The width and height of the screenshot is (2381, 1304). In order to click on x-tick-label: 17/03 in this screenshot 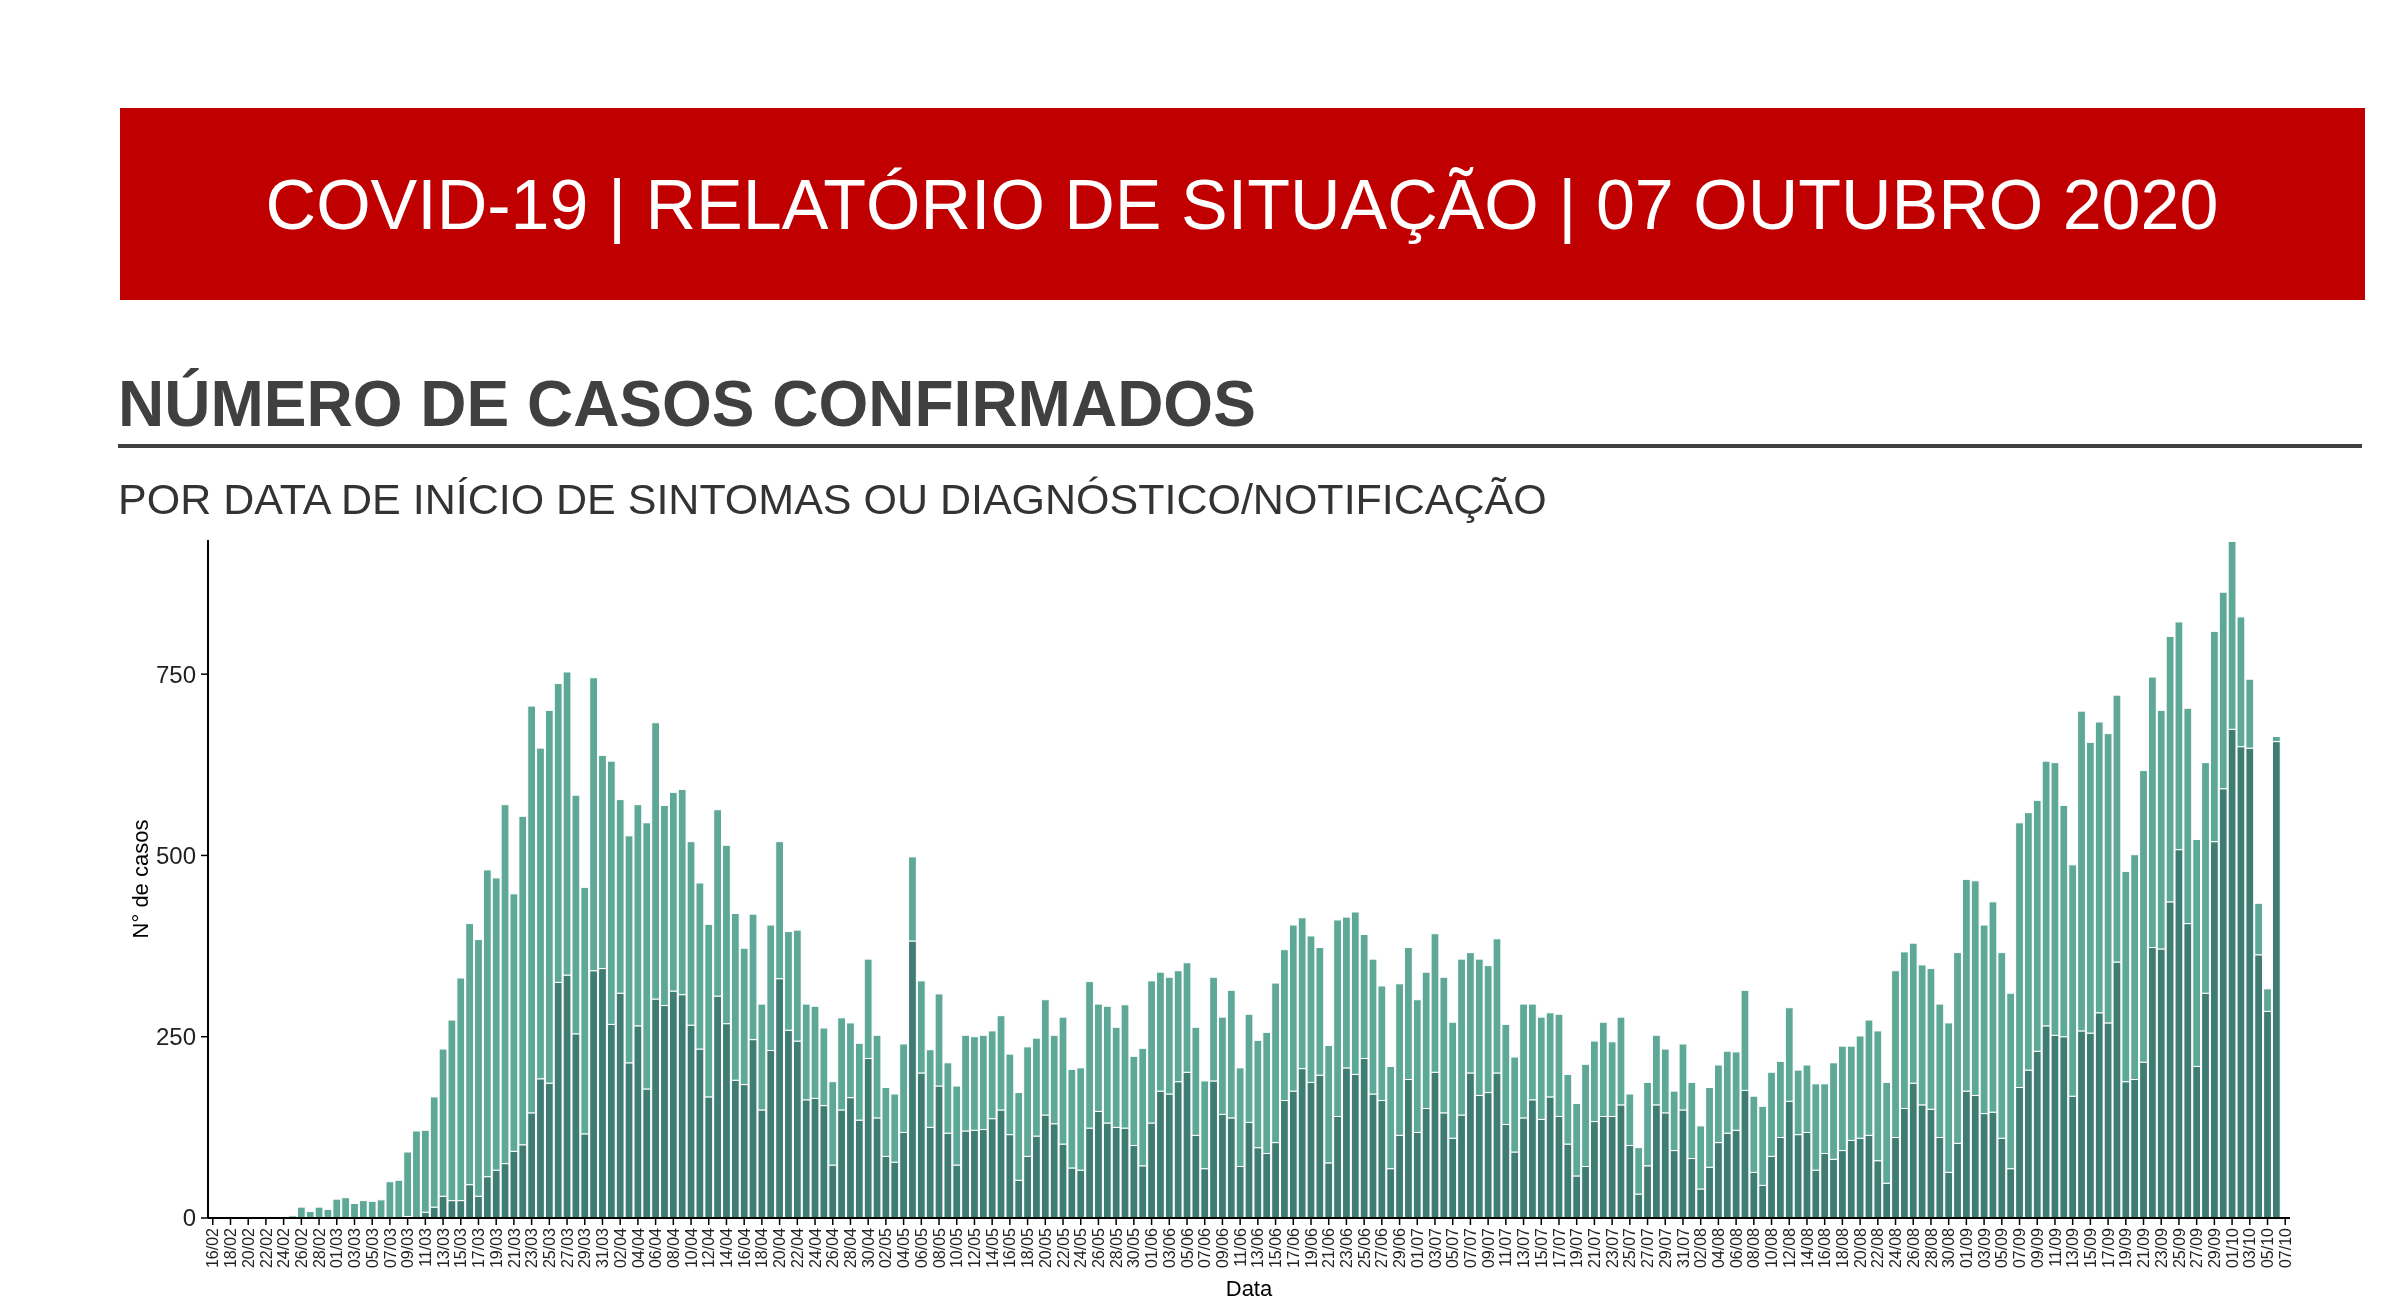, I will do `click(479, 1248)`.